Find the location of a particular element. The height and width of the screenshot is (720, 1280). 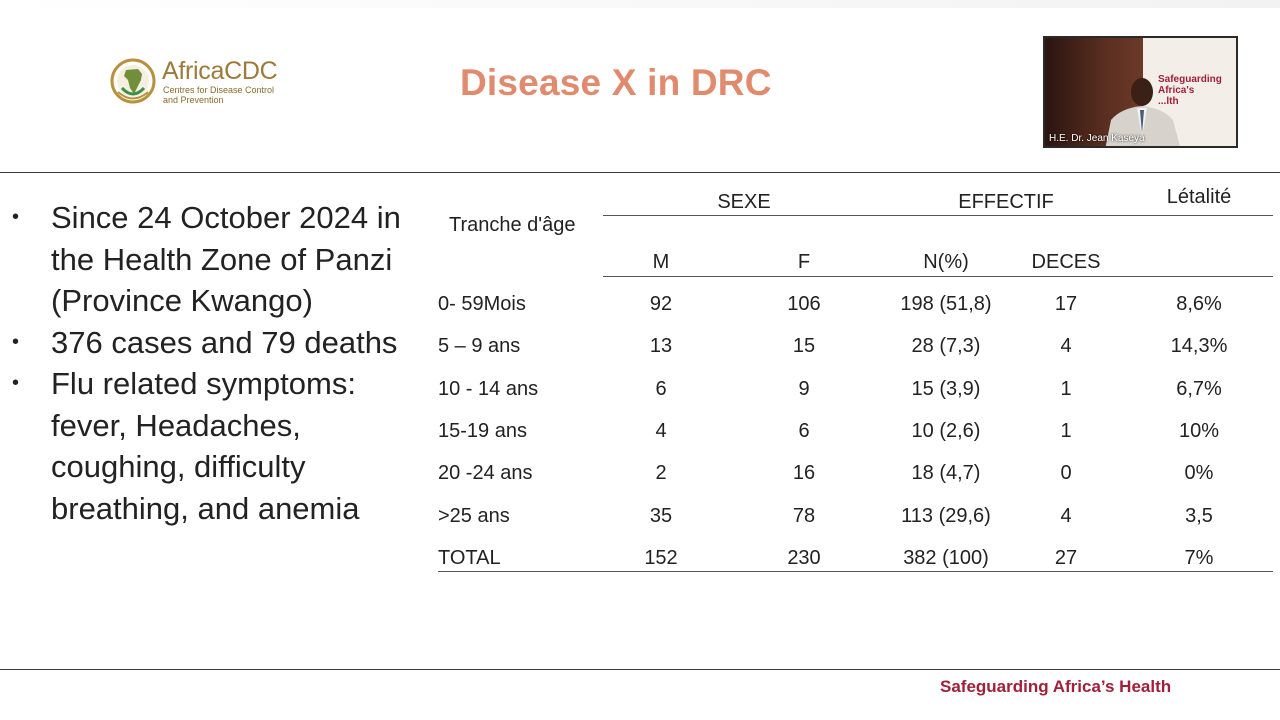

africa-cdc-emblem-icon is located at coordinates (133, 81).